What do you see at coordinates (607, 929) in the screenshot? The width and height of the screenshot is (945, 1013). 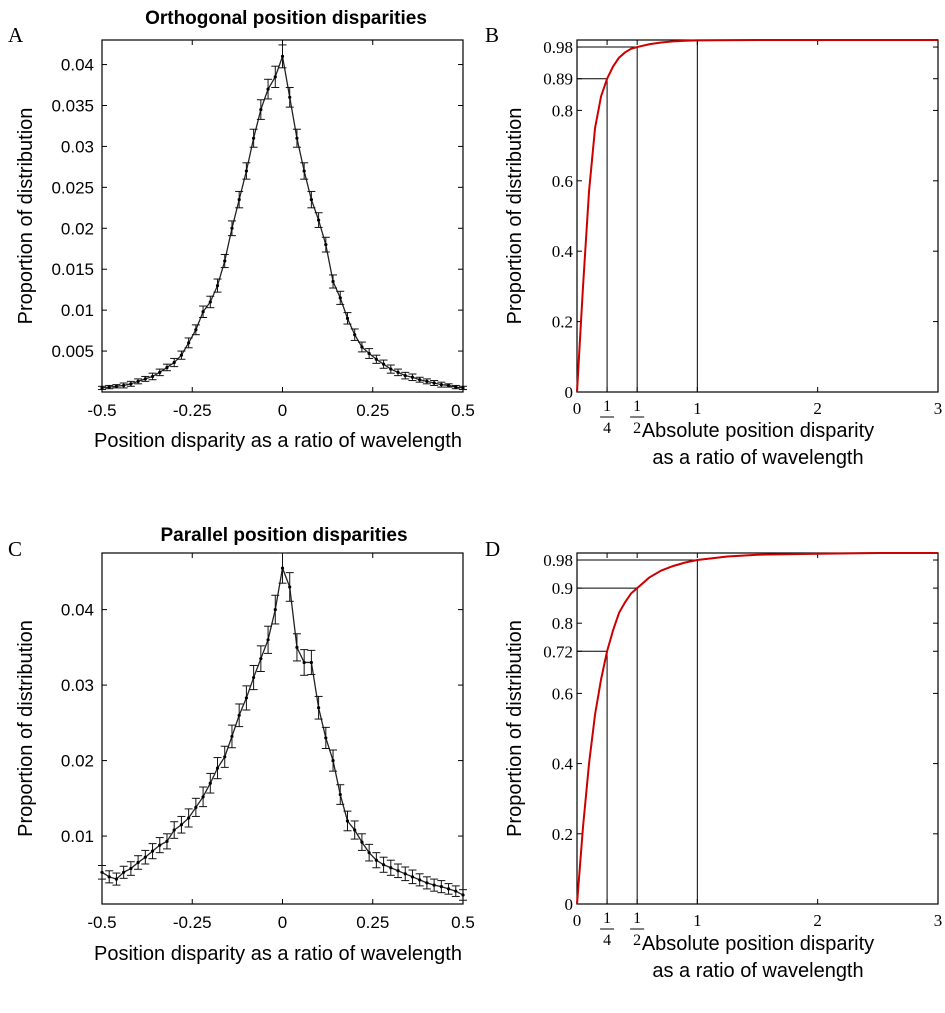 I see `x-tick-label-fraction: 14` at bounding box center [607, 929].